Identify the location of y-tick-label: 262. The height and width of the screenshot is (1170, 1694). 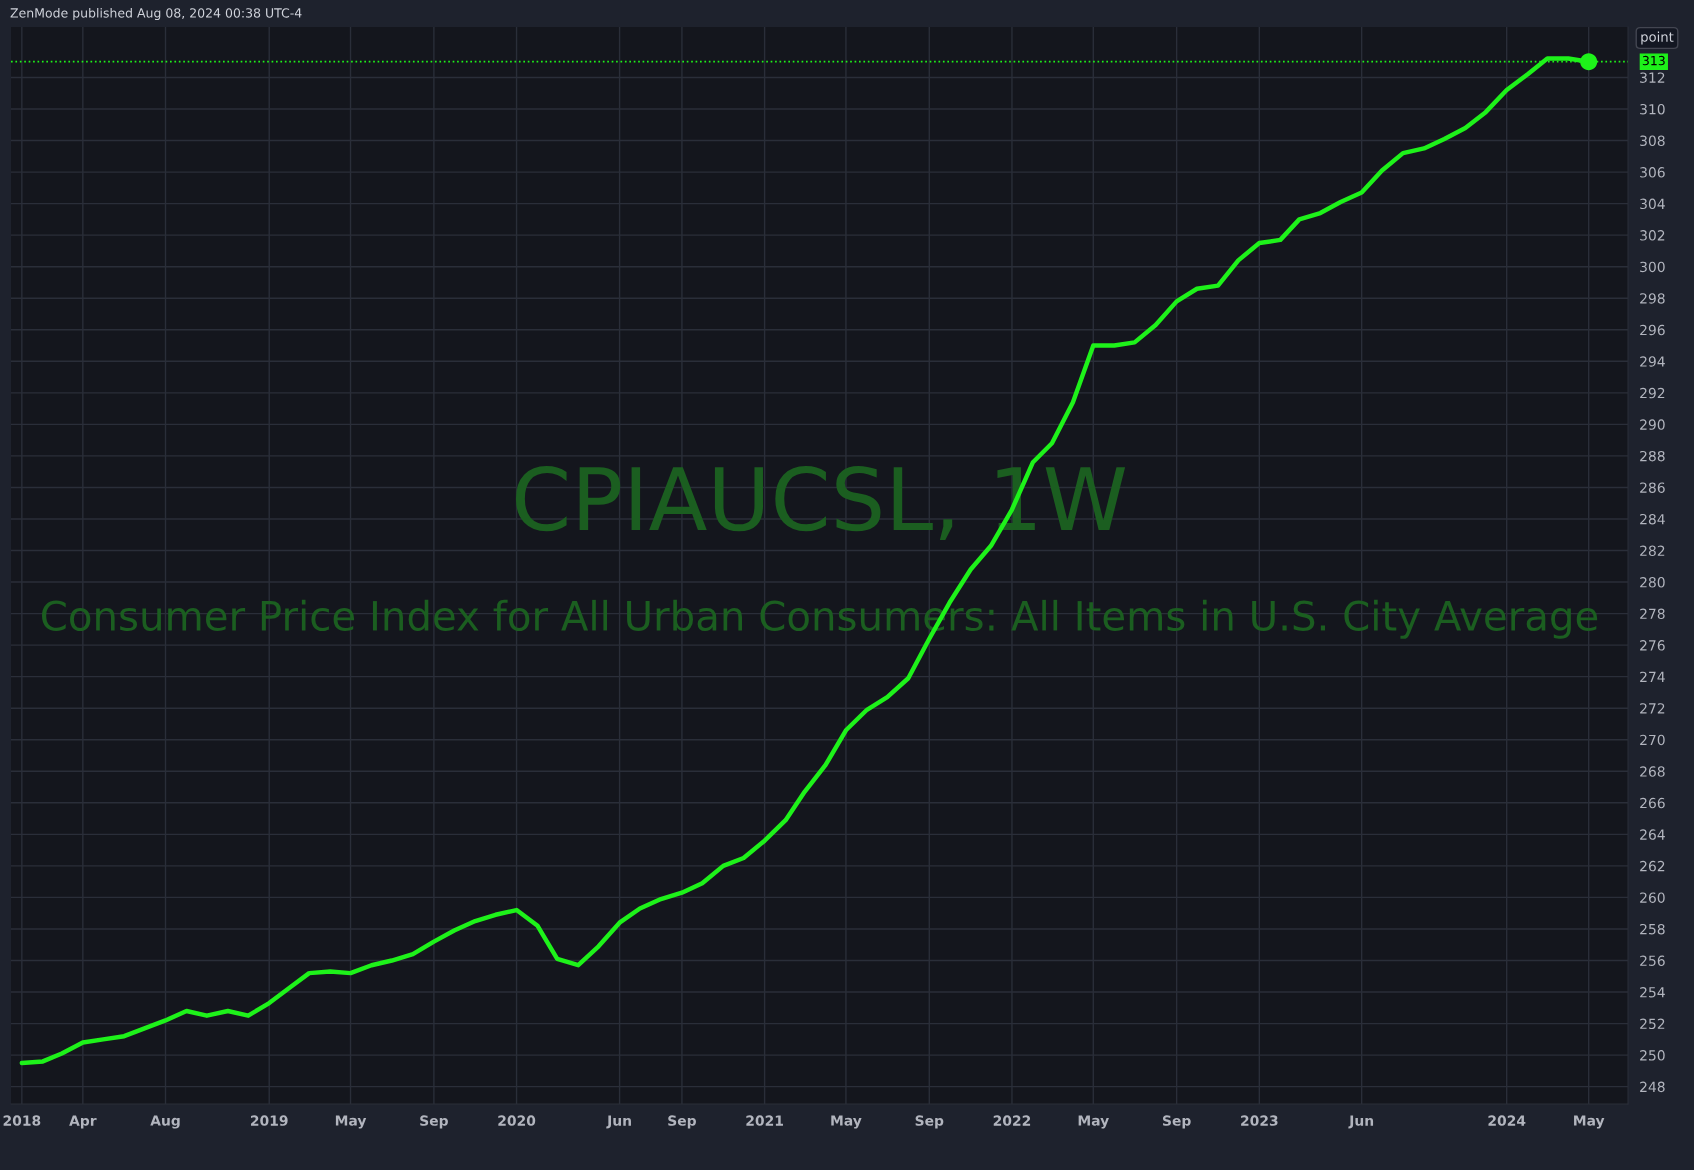
(1652, 866).